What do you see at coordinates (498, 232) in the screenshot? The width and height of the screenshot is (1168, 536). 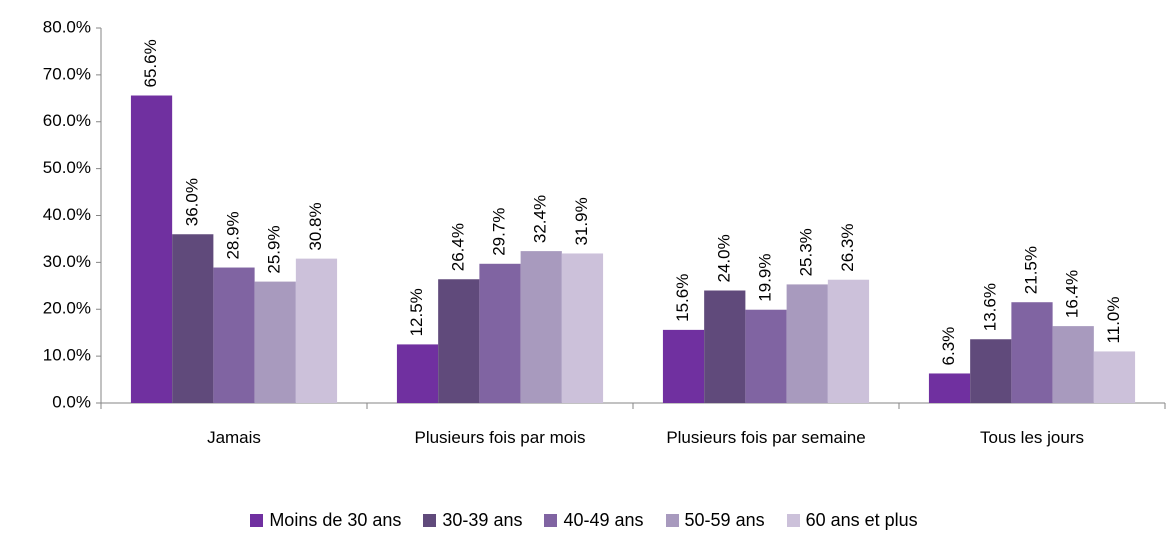 I see `value-label: 29.7%` at bounding box center [498, 232].